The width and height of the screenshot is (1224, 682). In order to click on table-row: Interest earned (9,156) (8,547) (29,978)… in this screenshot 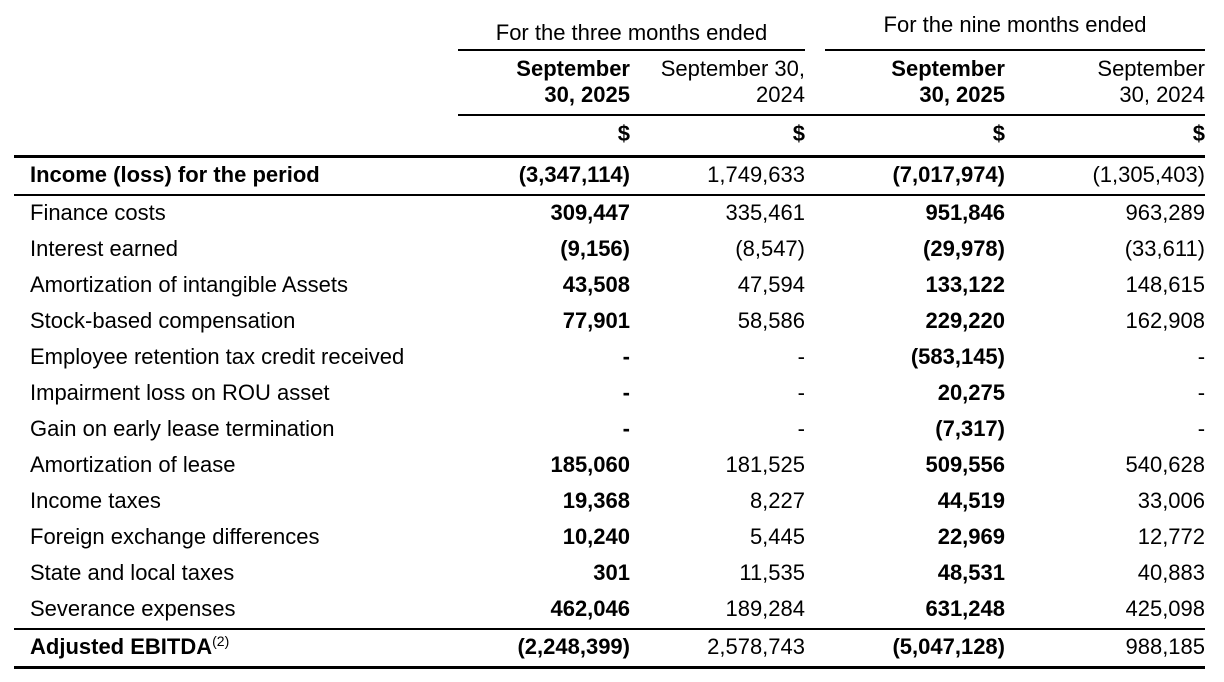, I will do `click(609, 250)`.